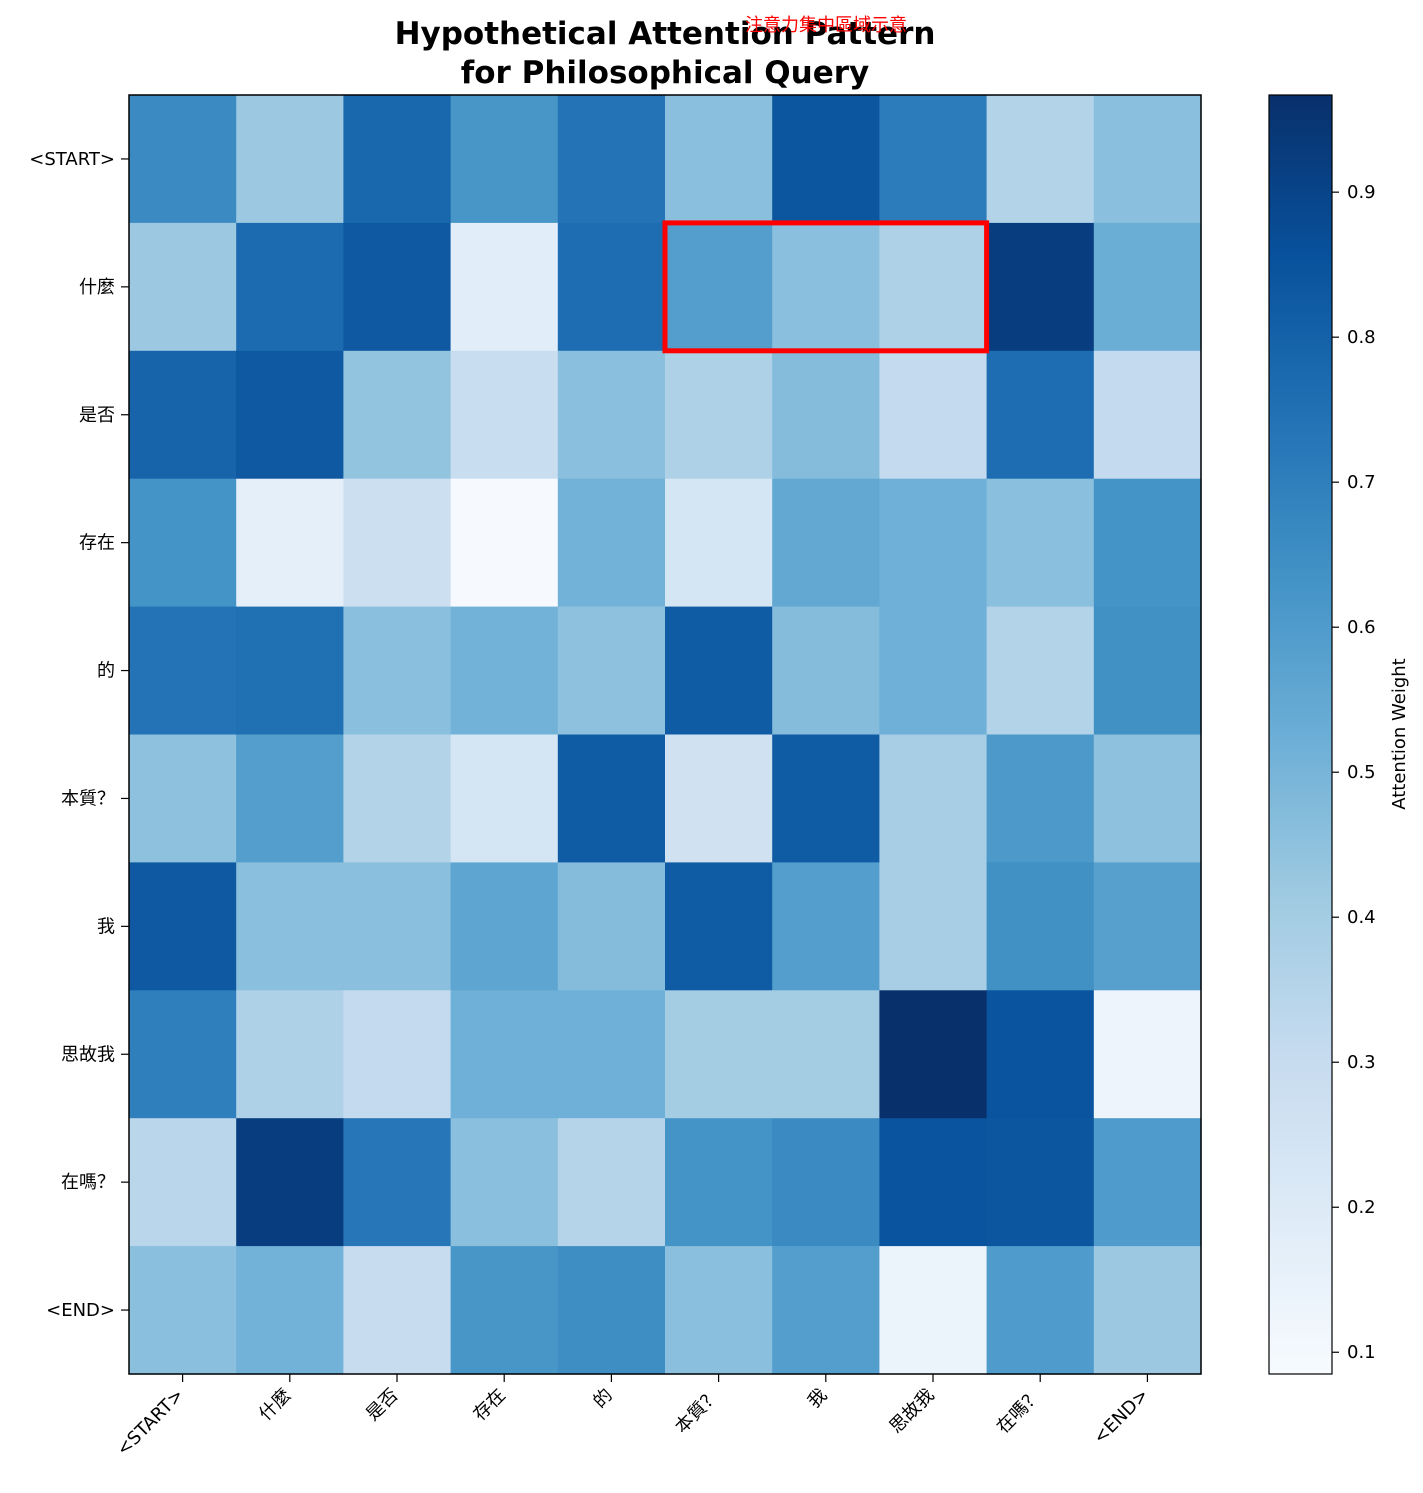  What do you see at coordinates (489, 1405) in the screenshot?
I see `x-tick-label: 存在` at bounding box center [489, 1405].